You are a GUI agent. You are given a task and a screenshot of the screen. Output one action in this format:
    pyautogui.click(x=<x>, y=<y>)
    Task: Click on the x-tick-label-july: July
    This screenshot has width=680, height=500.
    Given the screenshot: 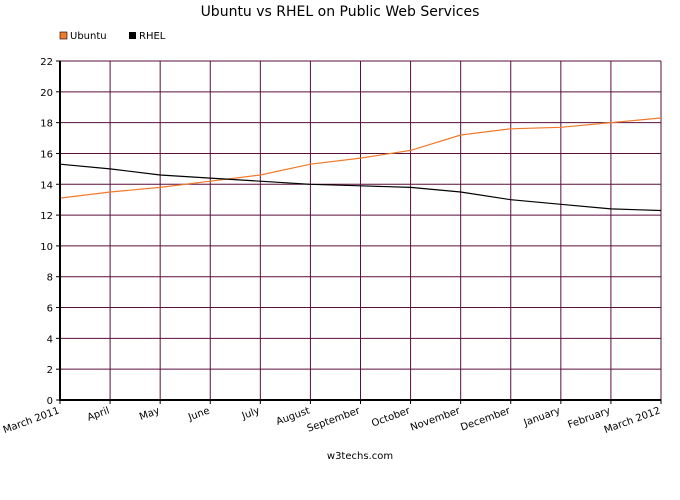 What is the action you would take?
    pyautogui.click(x=251, y=413)
    